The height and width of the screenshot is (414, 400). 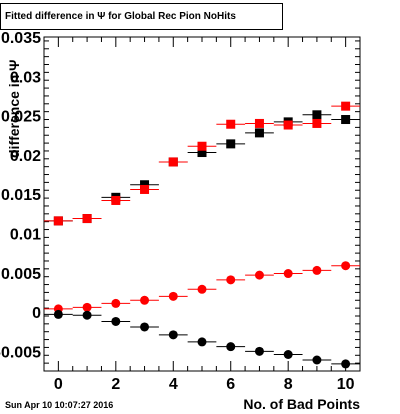 I want to click on y-tick-label: 0.015, so click(x=21, y=195).